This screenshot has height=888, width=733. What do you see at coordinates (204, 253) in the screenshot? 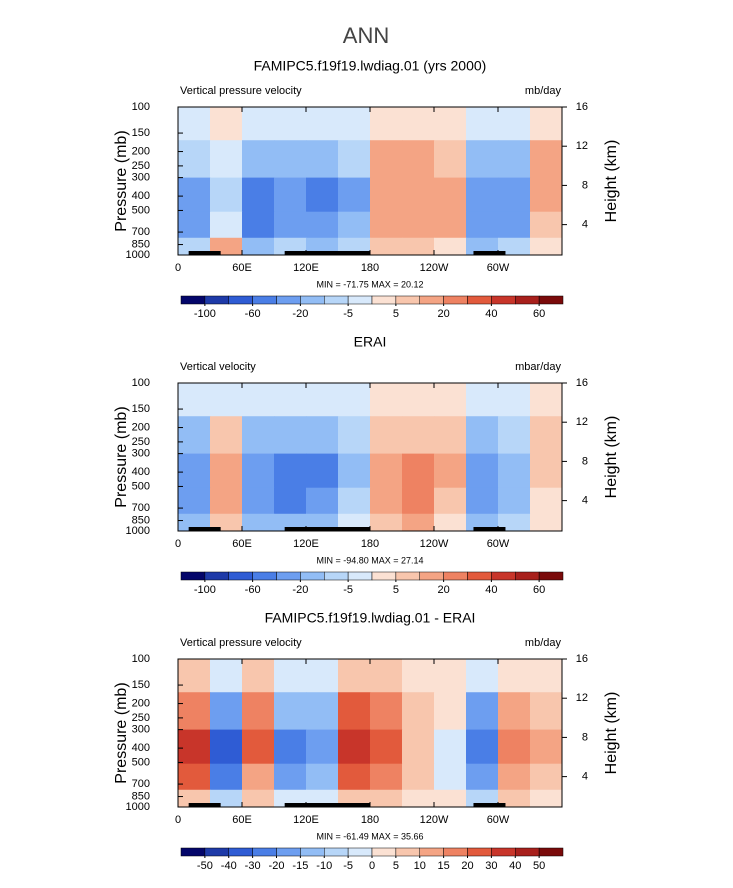
I see `land-mask` at bounding box center [204, 253].